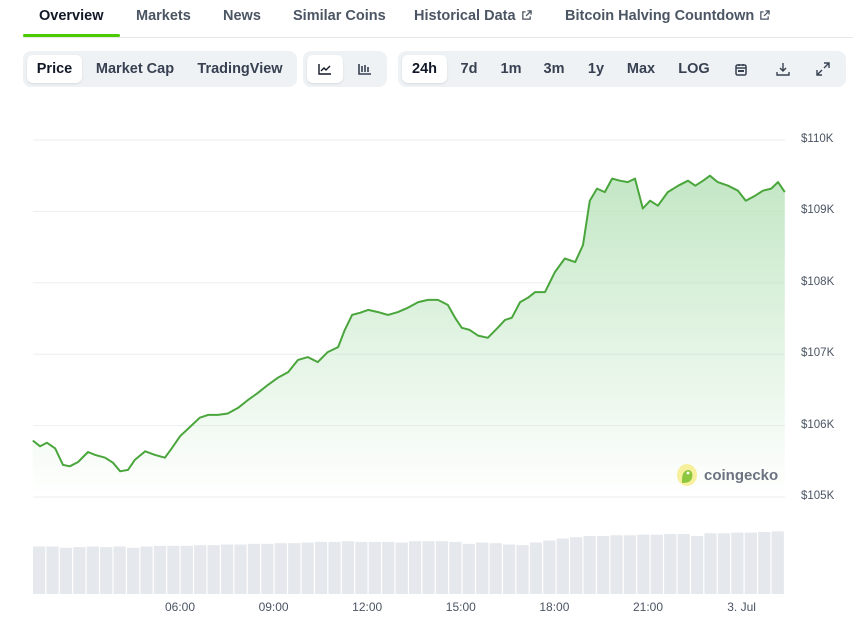  What do you see at coordinates (339, 16) in the screenshot?
I see `tab-similar-coins: Similar Coins` at bounding box center [339, 16].